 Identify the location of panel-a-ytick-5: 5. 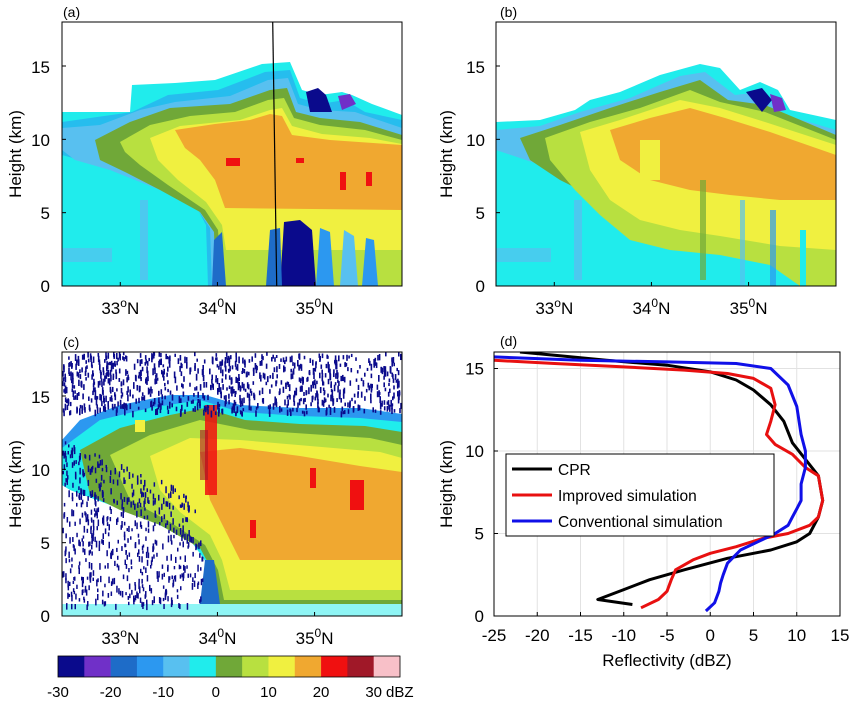
(45, 213).